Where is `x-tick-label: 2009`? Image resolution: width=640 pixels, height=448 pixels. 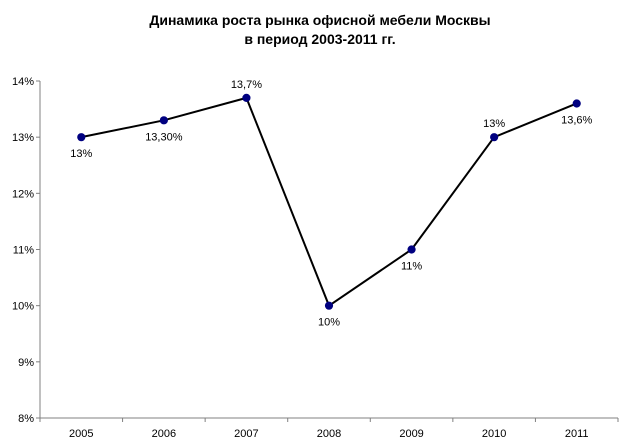
x-tick-label: 2009 is located at coordinates (411, 434).